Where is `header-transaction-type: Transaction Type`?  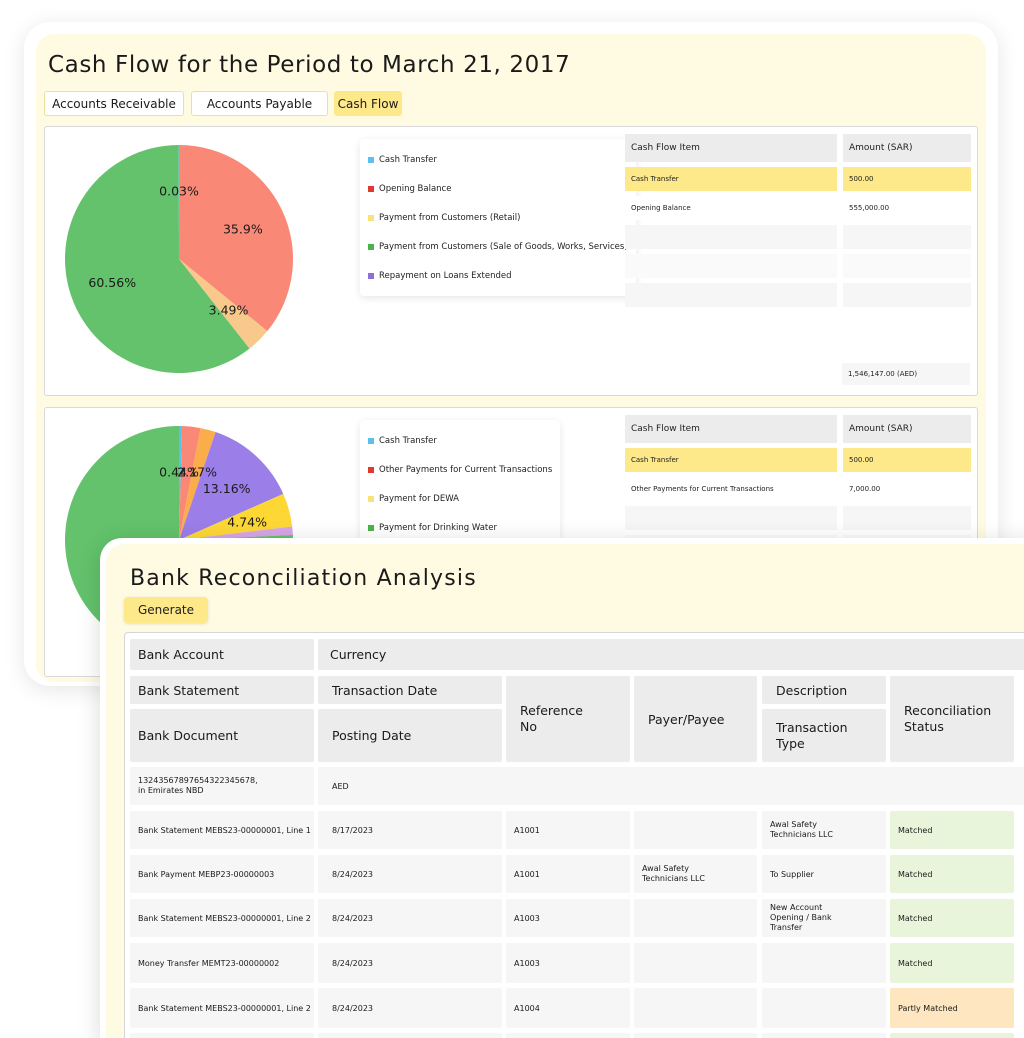
header-transaction-type: Transaction Type is located at coordinates (824, 735).